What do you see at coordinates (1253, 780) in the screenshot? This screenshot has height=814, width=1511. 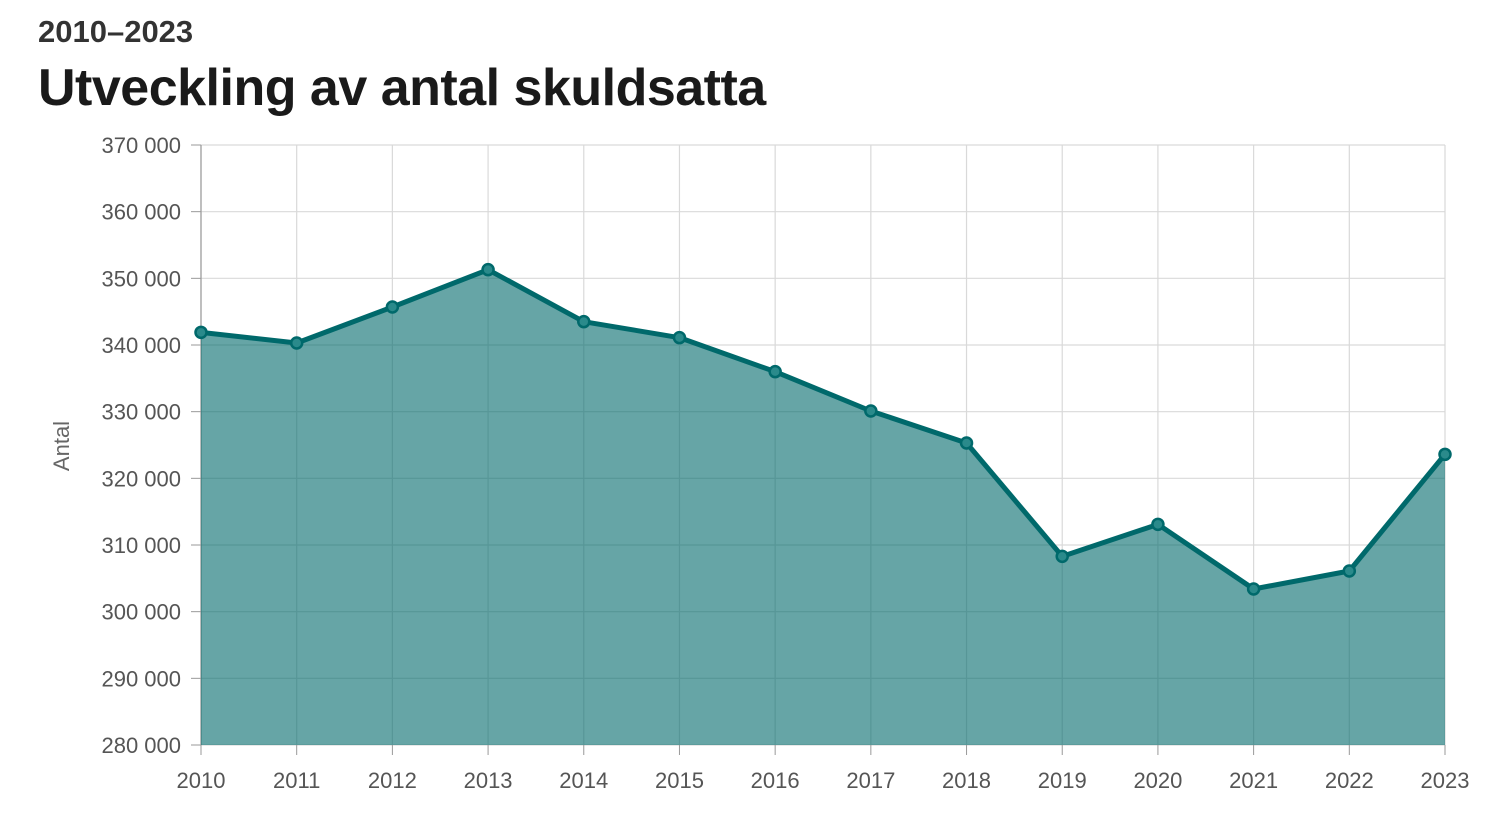 I see `x-tick-label: 2021` at bounding box center [1253, 780].